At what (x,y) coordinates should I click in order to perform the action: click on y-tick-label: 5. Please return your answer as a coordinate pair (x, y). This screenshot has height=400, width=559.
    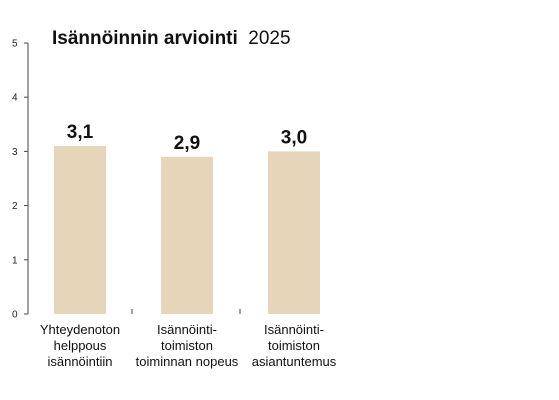
    Looking at the image, I should click on (15, 44).